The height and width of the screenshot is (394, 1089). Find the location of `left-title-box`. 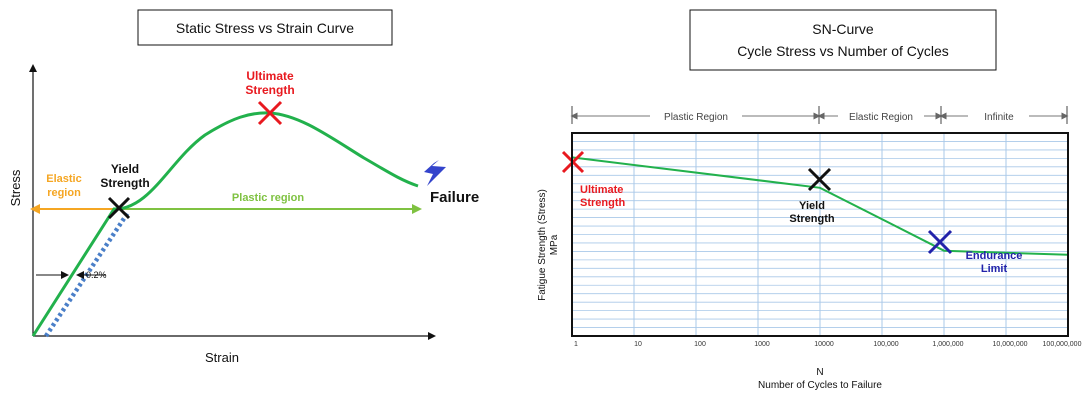

left-title-box is located at coordinates (265, 27).